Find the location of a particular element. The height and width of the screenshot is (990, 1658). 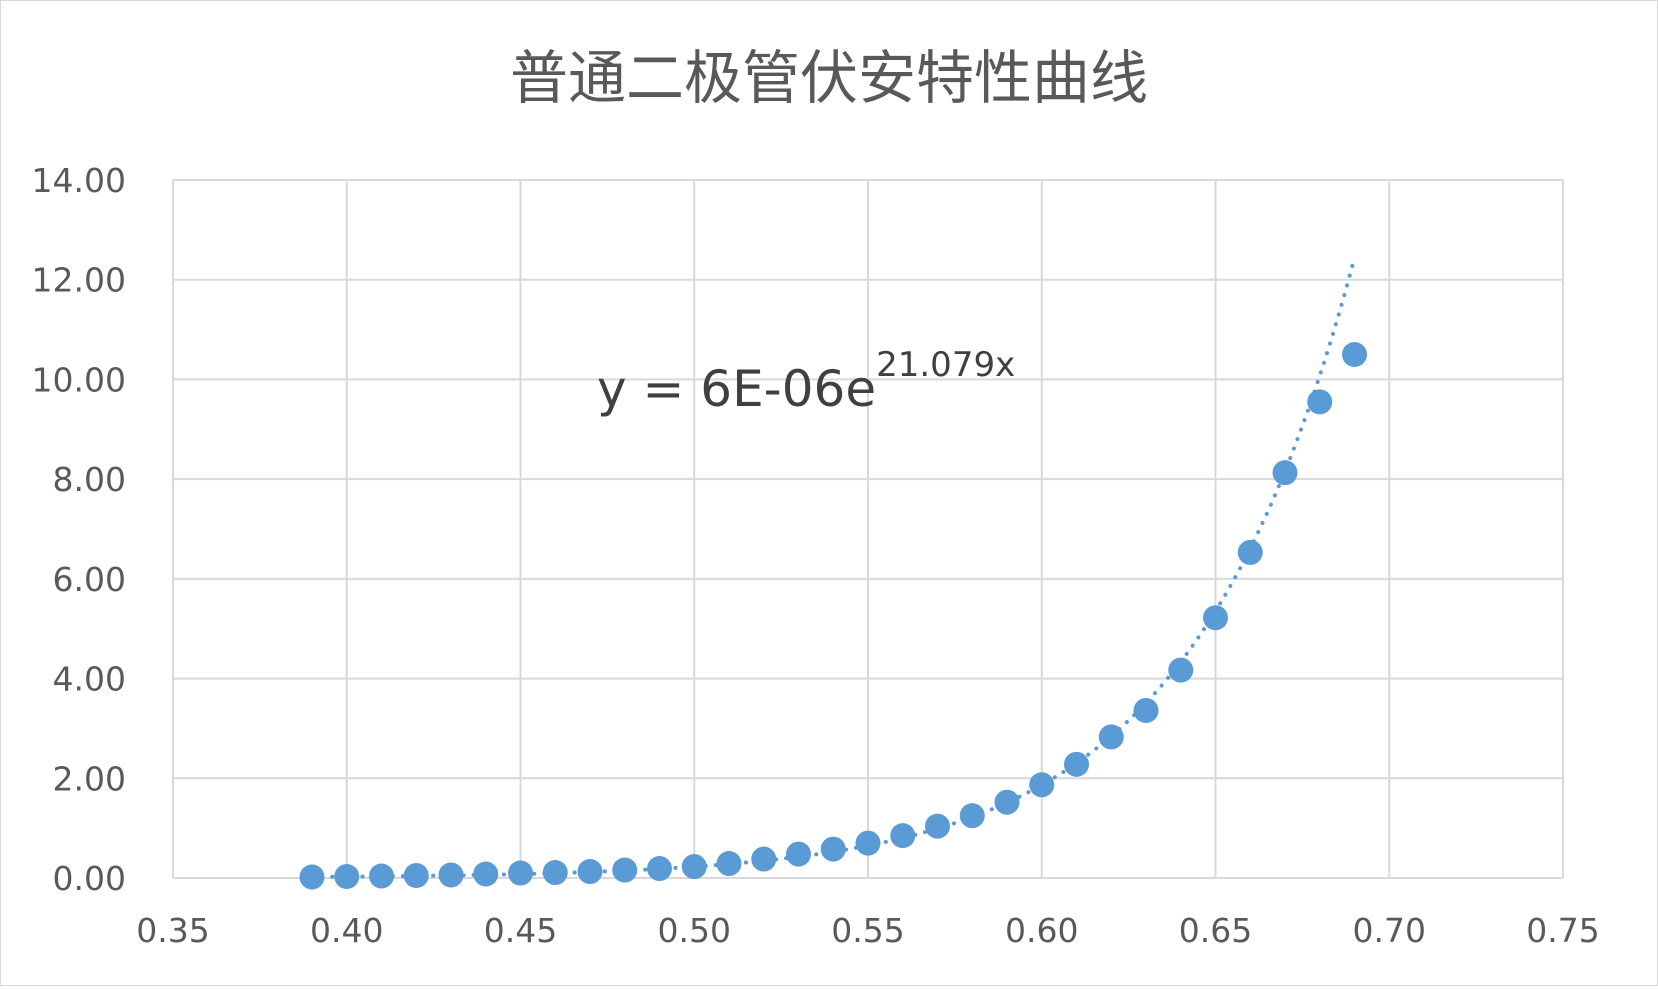

x-tick-label: 0.70 is located at coordinates (1389, 930).